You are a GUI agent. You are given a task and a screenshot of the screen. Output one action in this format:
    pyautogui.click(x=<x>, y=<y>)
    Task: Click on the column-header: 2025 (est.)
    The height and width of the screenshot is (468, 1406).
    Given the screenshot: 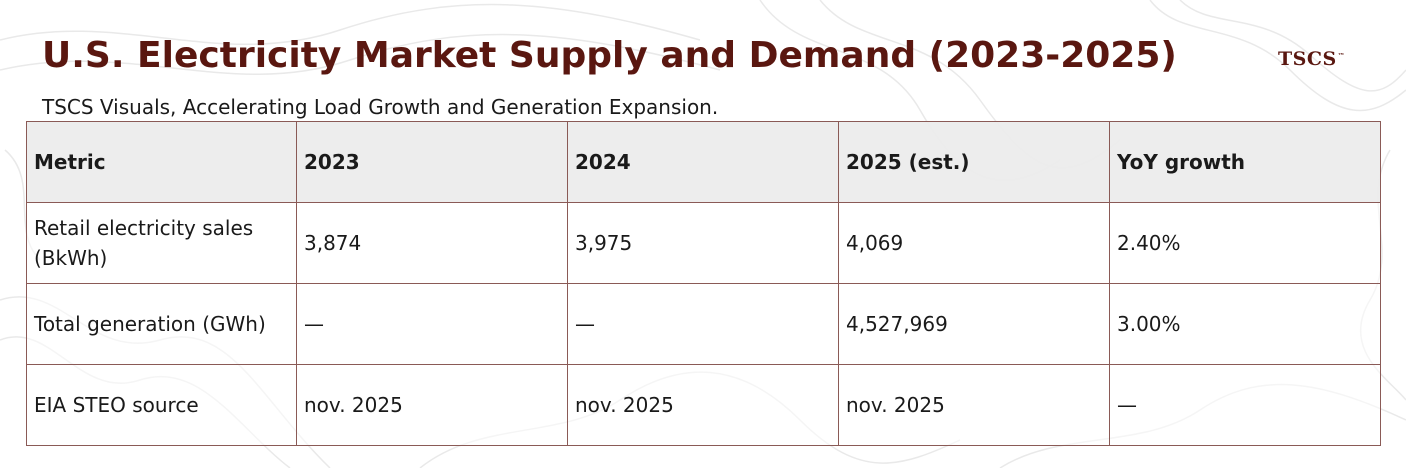 What is the action you would take?
    pyautogui.click(x=974, y=162)
    